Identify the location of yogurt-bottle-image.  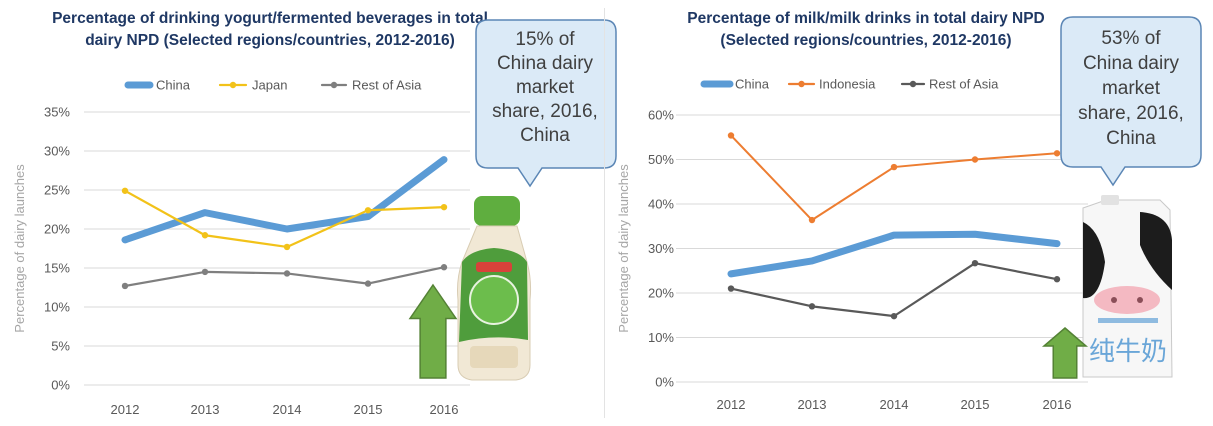
(494, 288).